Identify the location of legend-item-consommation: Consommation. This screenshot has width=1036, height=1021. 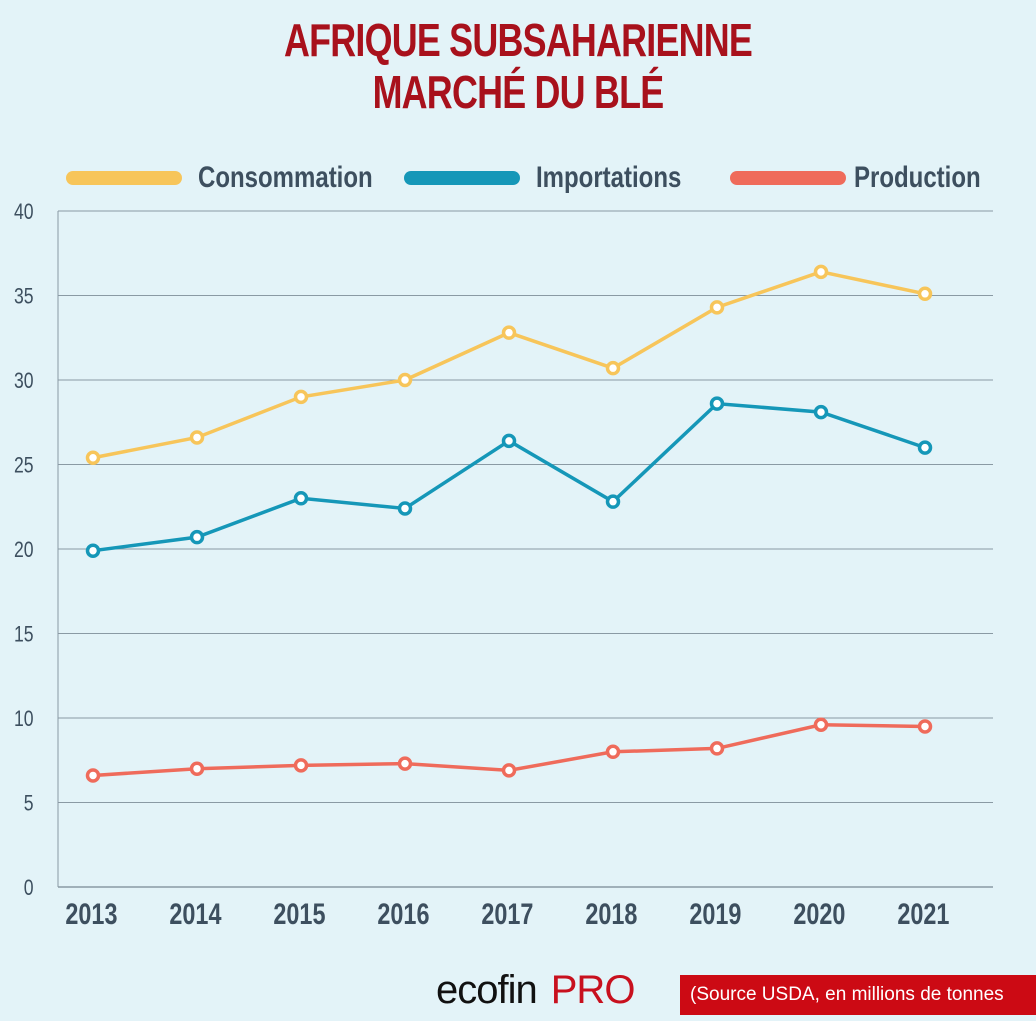
(241, 178).